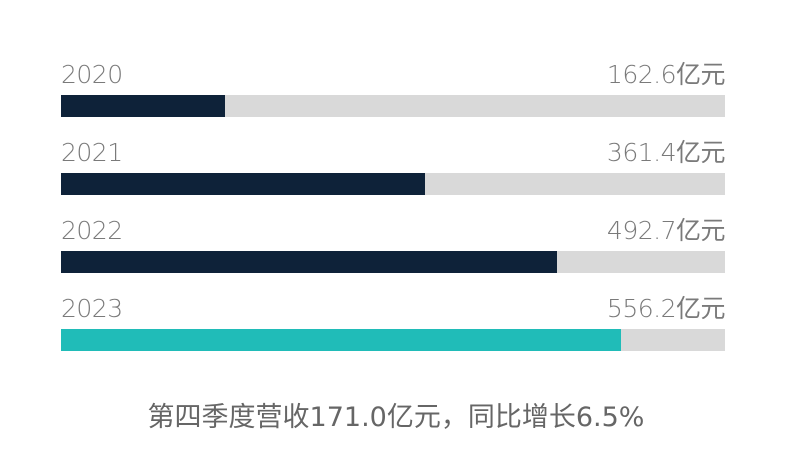  I want to click on value-label: 492.7亿元, so click(666, 230).